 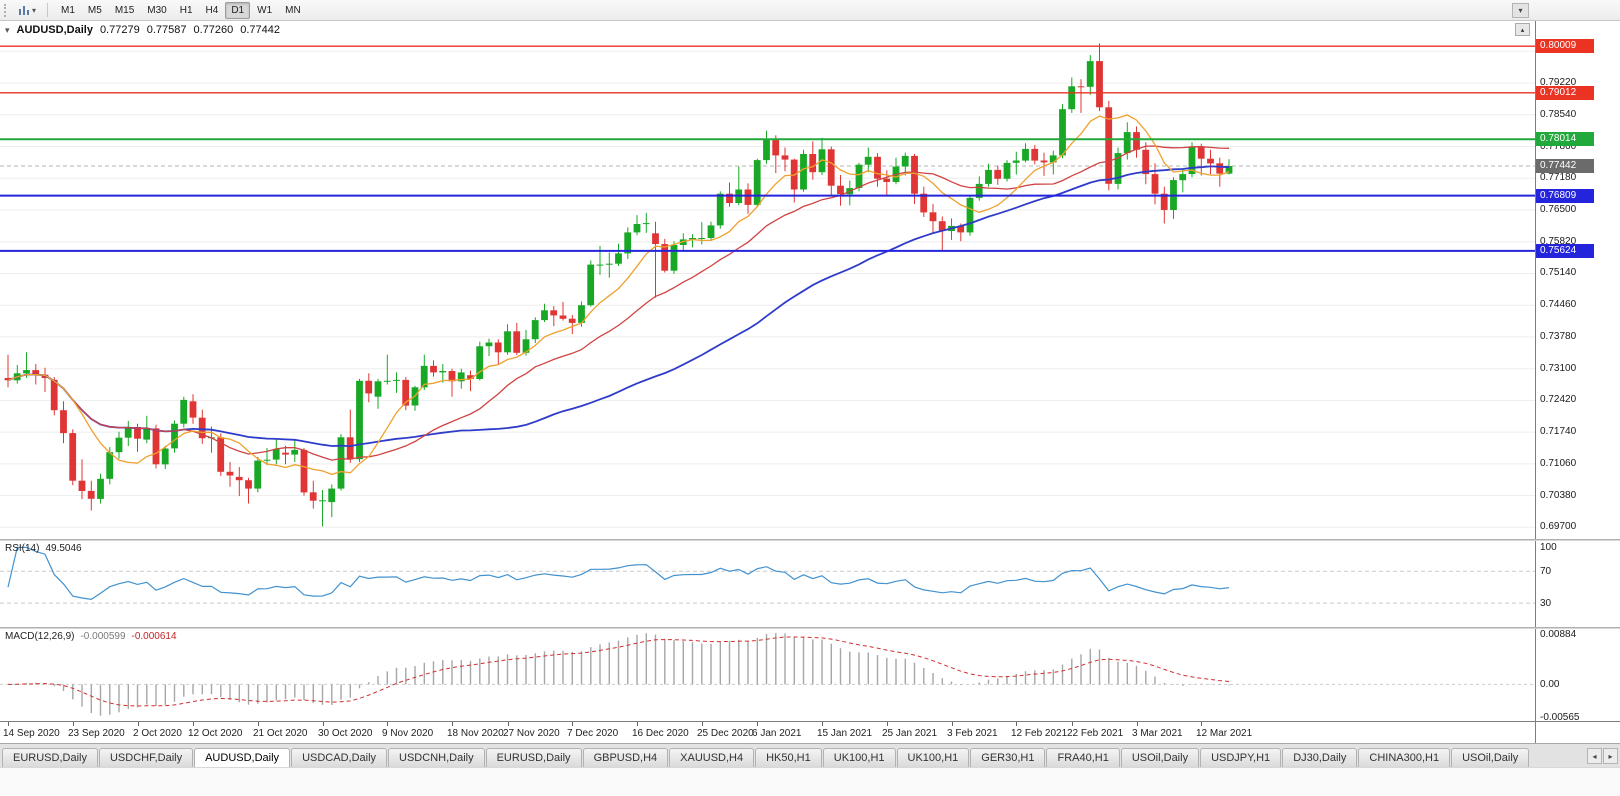 I want to click on chart-tab-usdchf-daily: USDCHF,Daily, so click(x=146, y=757).